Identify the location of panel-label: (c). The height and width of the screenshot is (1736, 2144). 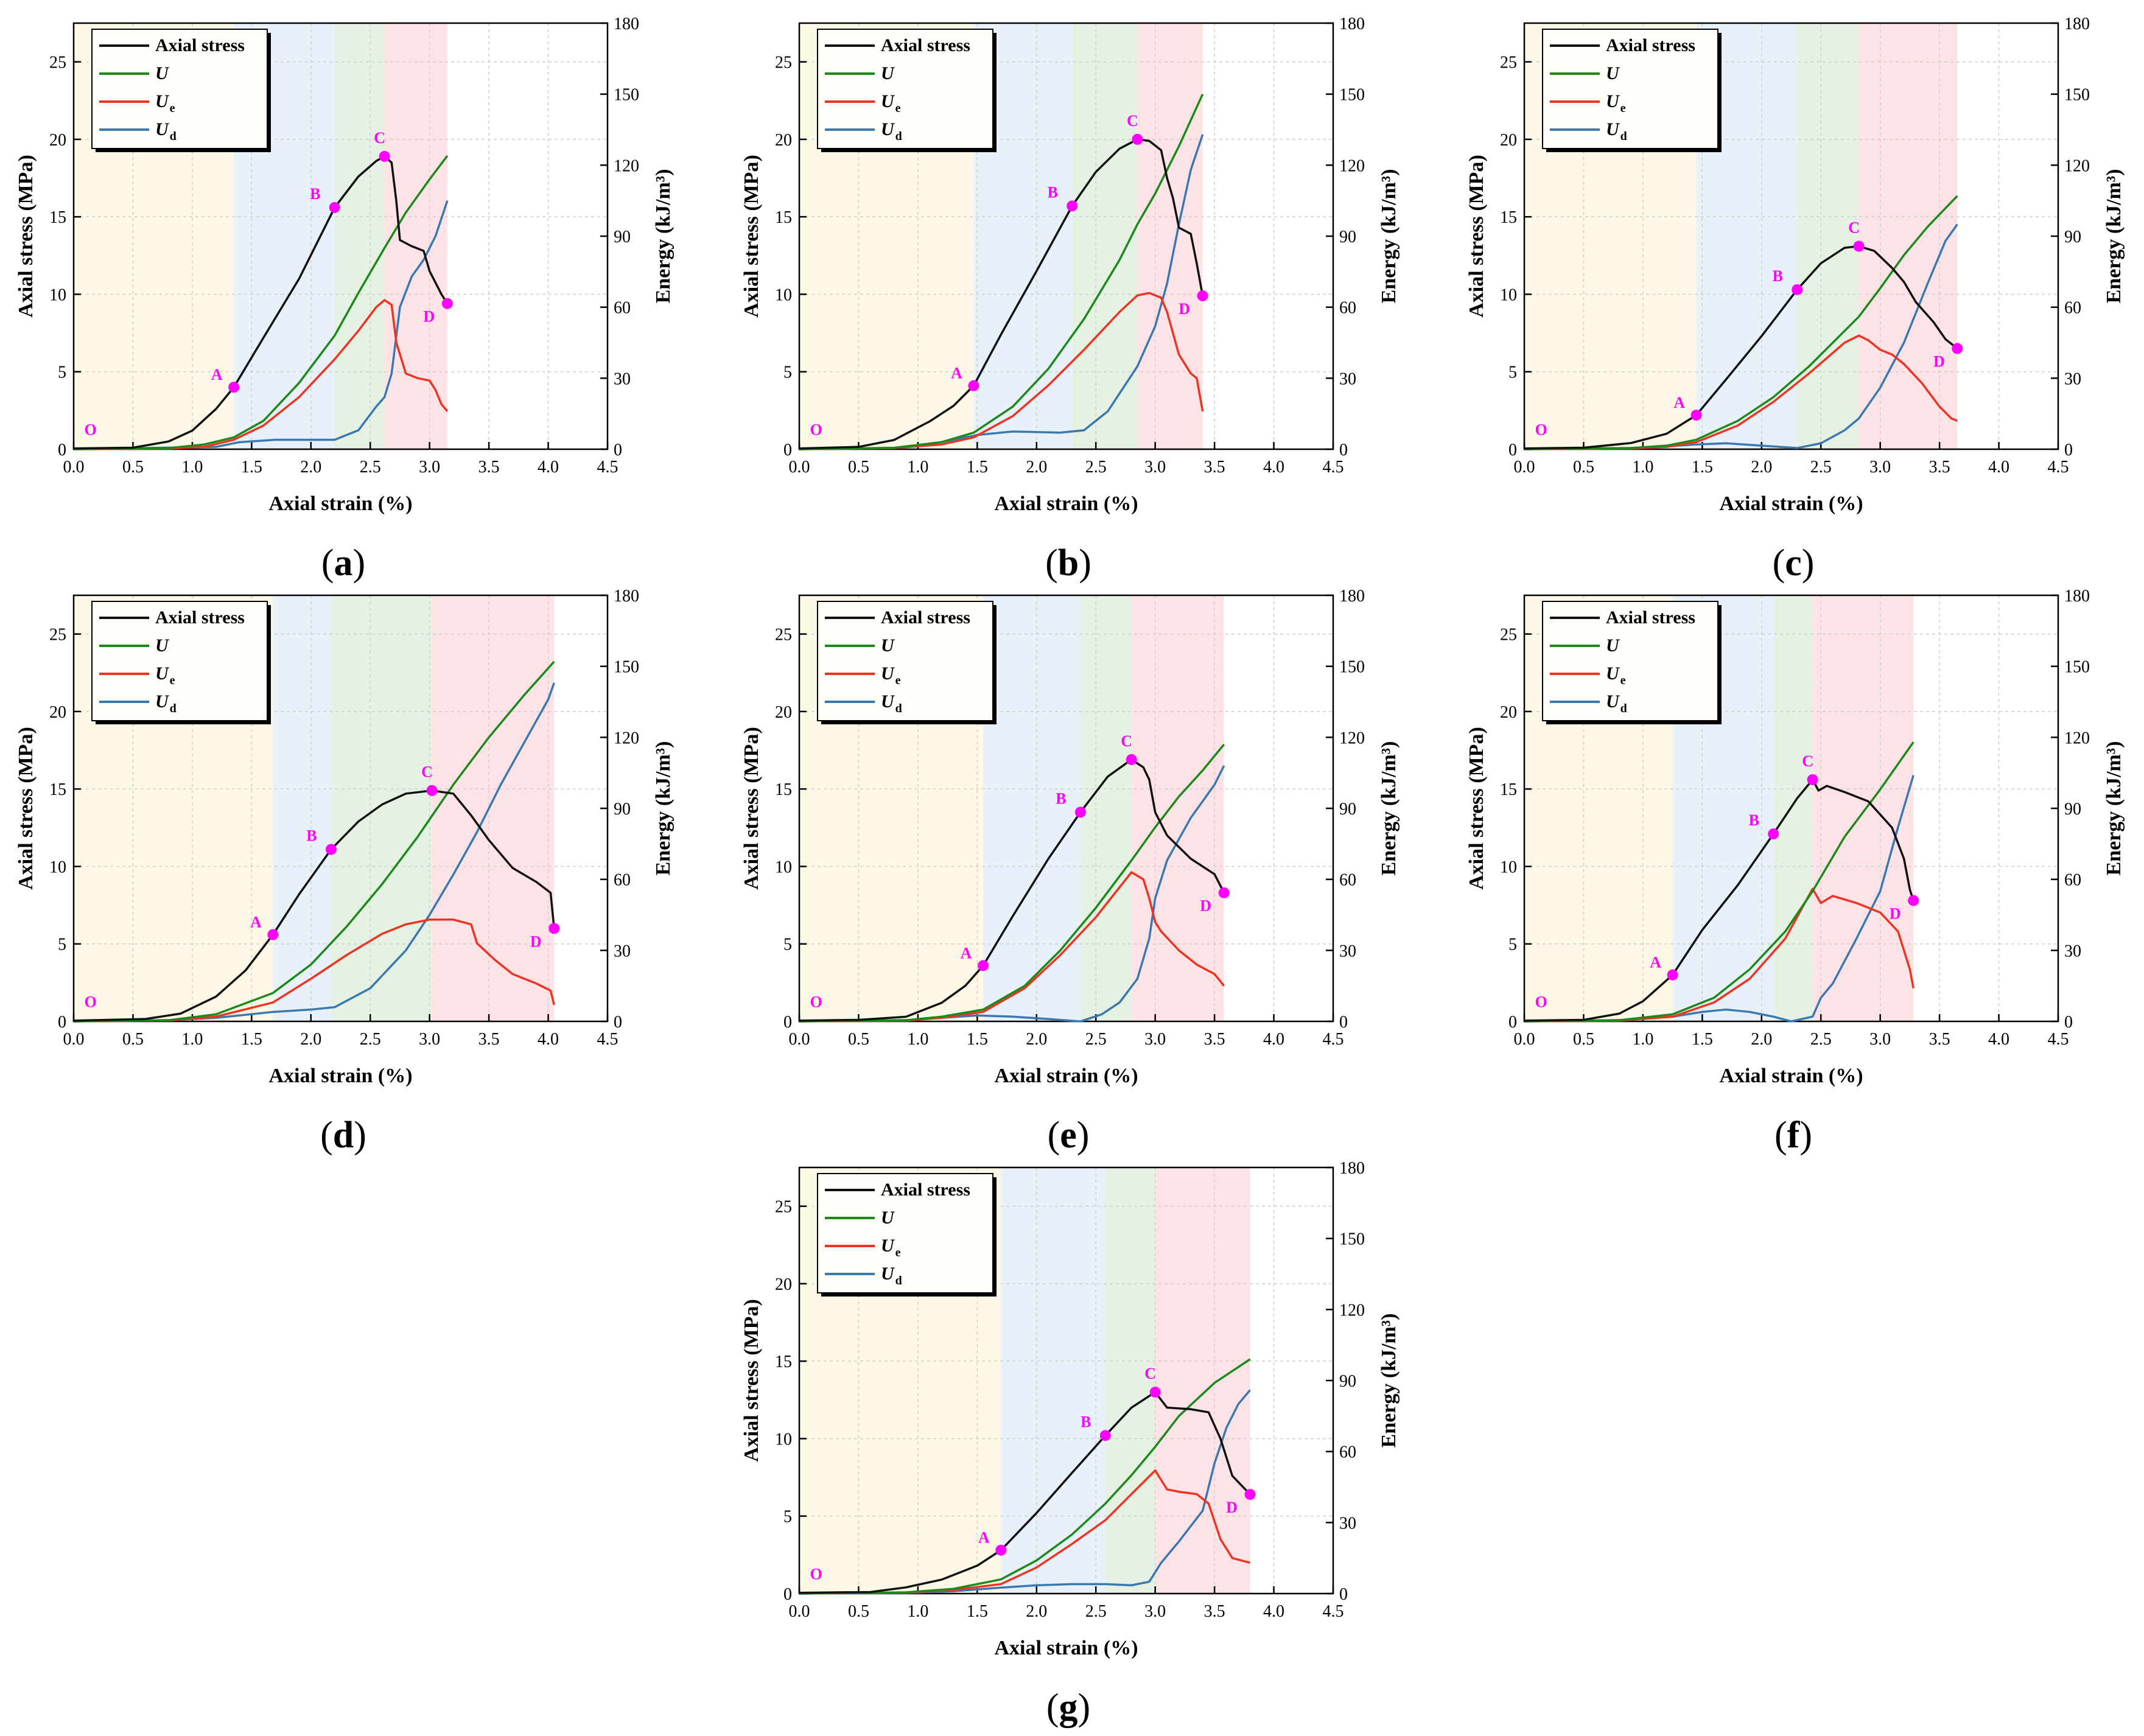
(1794, 563).